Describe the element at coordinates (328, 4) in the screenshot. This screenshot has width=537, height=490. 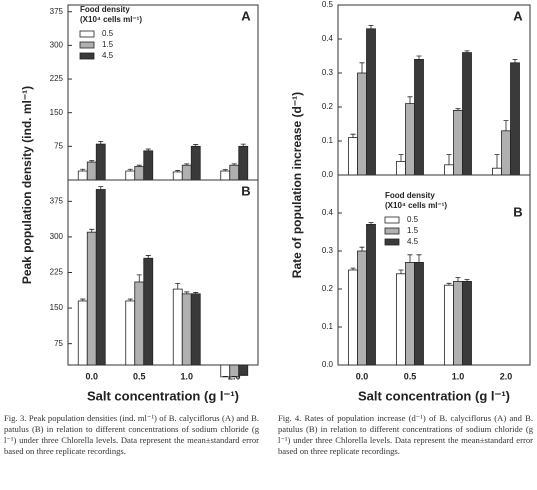
I see `y-tick-label: 0.5` at that location.